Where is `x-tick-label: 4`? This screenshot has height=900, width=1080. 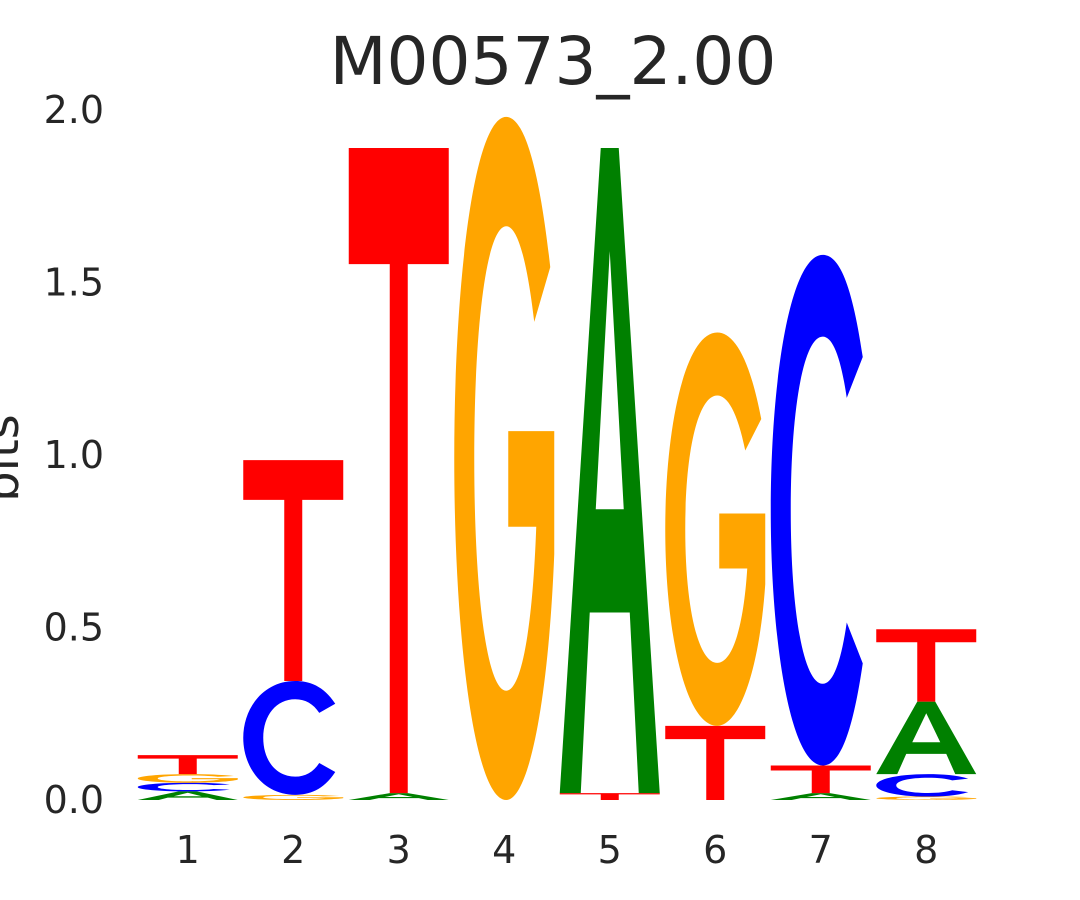
x-tick-label: 4 is located at coordinates (504, 850).